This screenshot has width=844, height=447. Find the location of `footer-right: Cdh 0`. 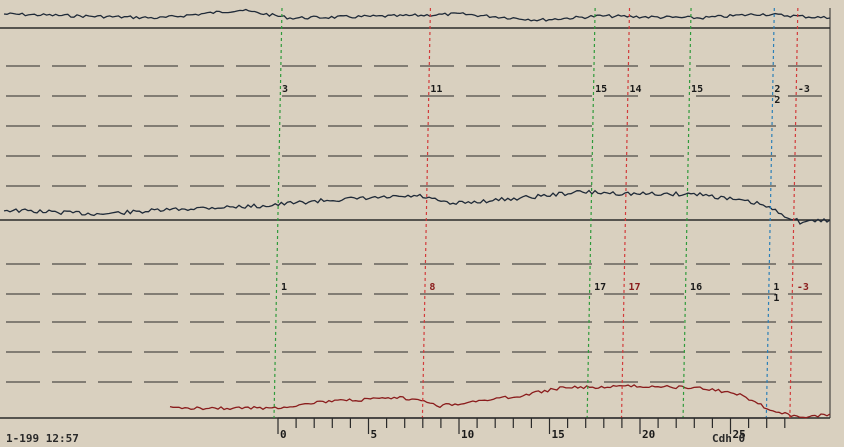

footer-right: Cdh 0 is located at coordinates (729, 438).